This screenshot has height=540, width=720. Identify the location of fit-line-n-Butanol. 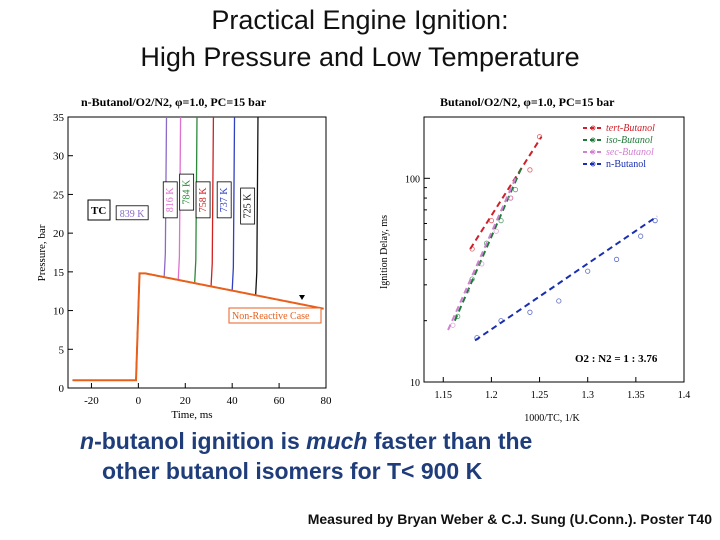
(566, 278).